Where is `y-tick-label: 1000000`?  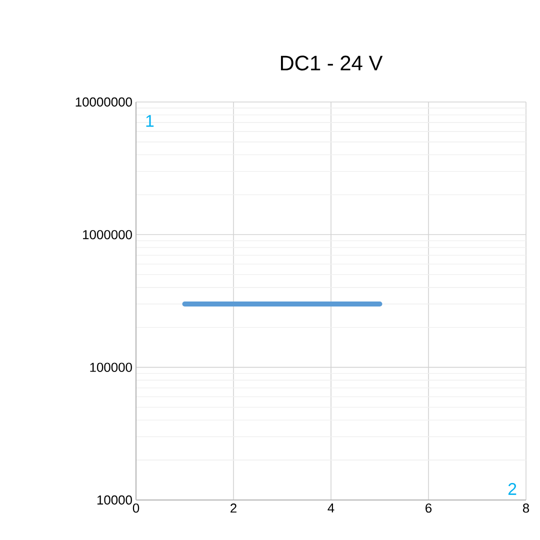 y-tick-label: 1000000 is located at coordinates (107, 235).